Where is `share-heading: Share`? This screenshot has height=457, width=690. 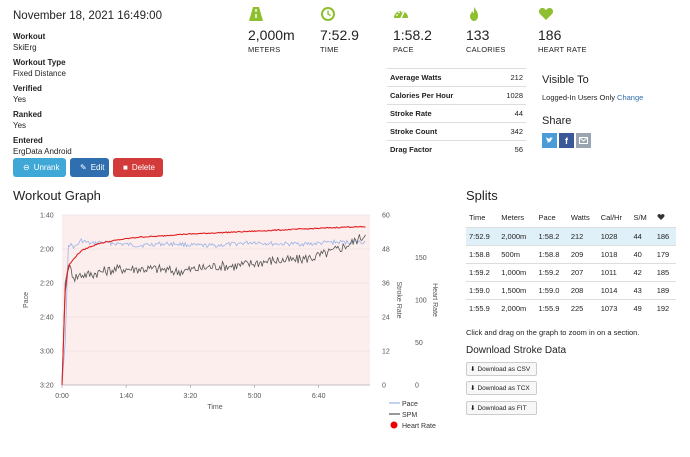
share-heading: Share is located at coordinates (557, 121).